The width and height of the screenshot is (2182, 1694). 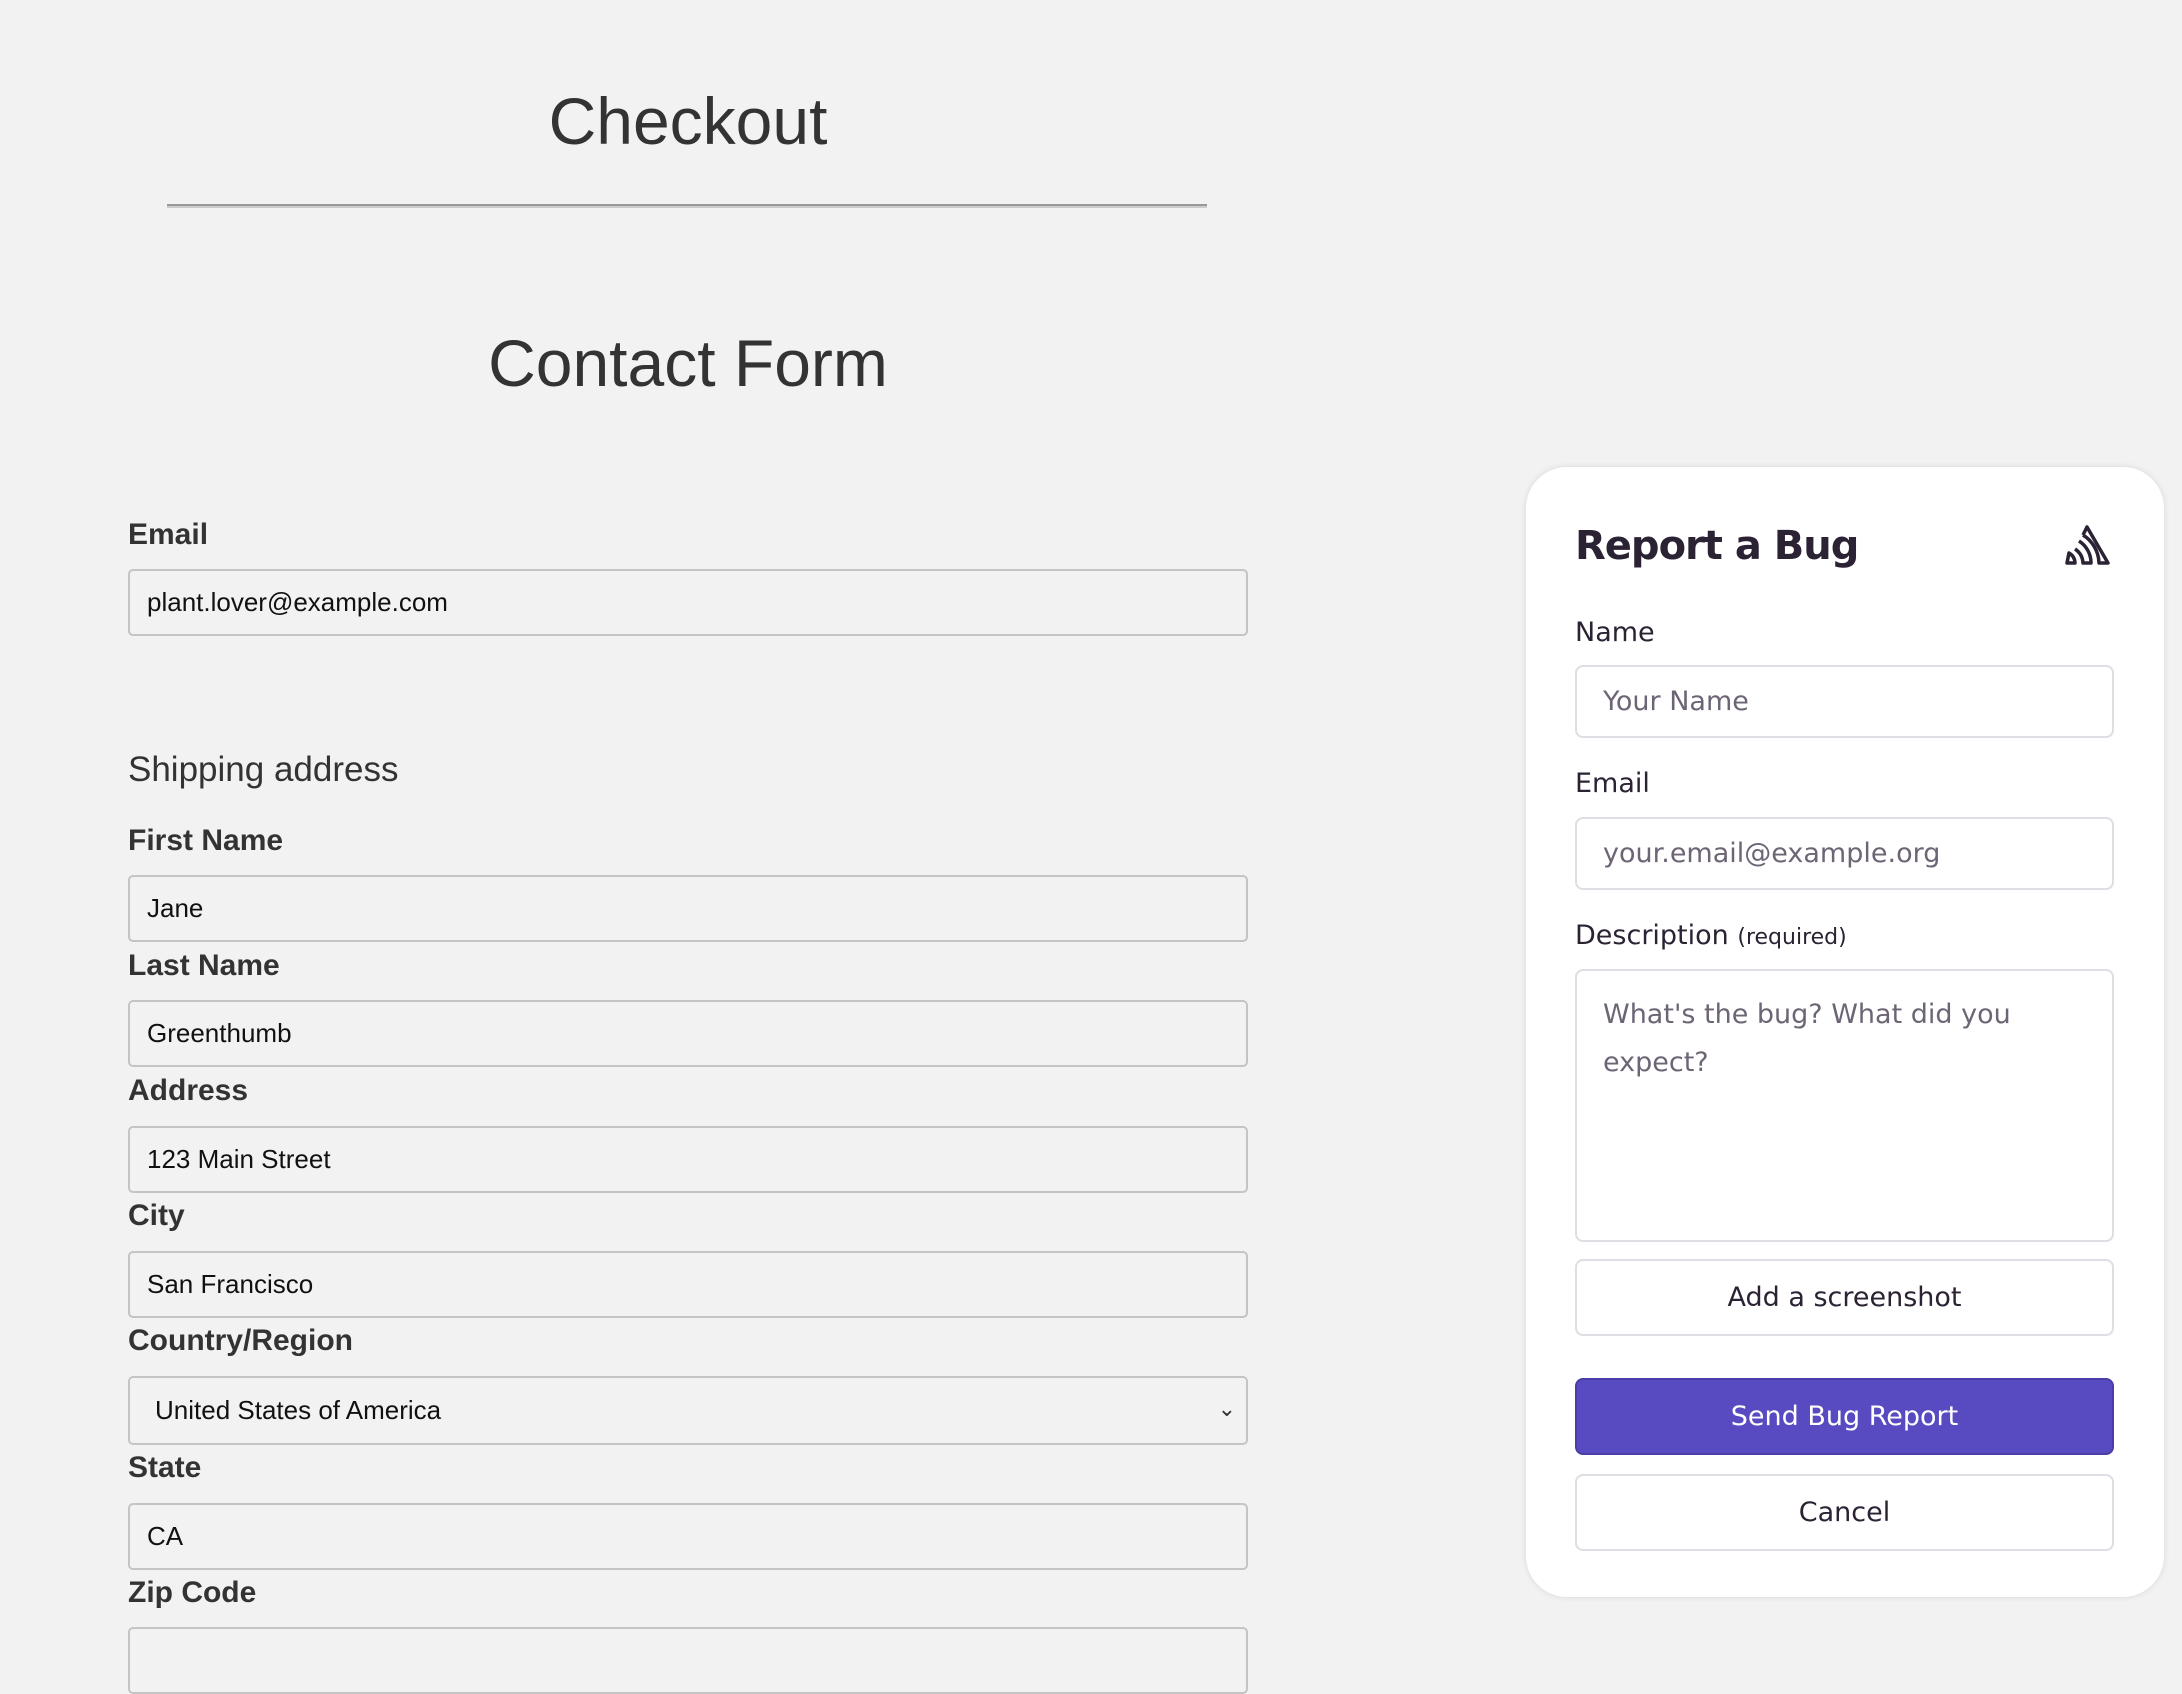 What do you see at coordinates (219, 1033) in the screenshot?
I see `last-name-value: Greenthumb` at bounding box center [219, 1033].